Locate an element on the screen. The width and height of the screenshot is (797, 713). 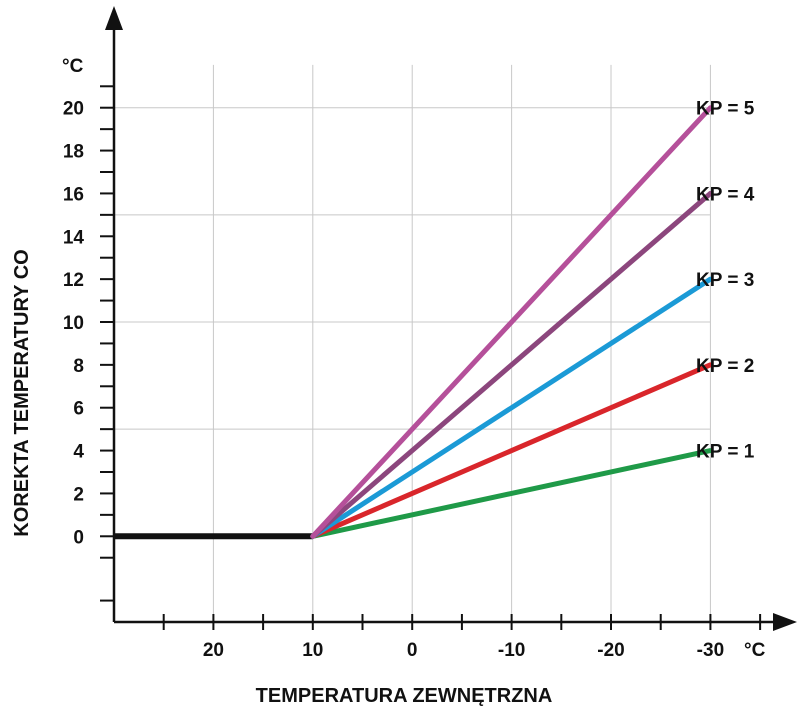
x-tick-label: 0 is located at coordinates (412, 650).